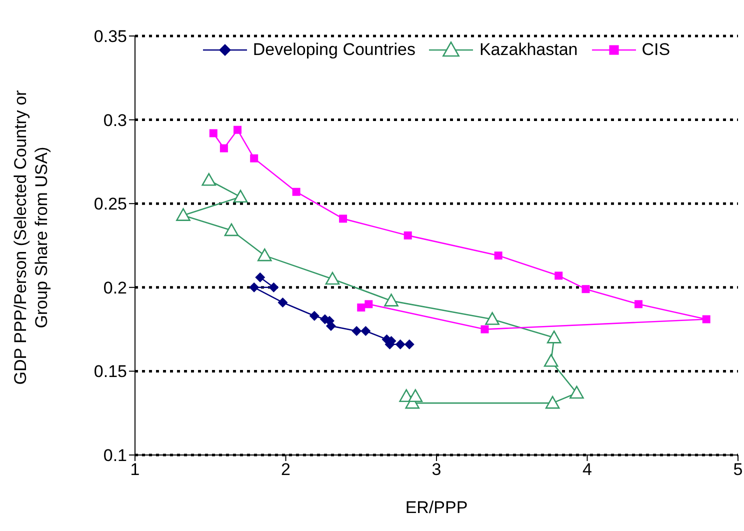  Describe the element at coordinates (115, 288) in the screenshot. I see `y-tick-label: 0.2` at that location.